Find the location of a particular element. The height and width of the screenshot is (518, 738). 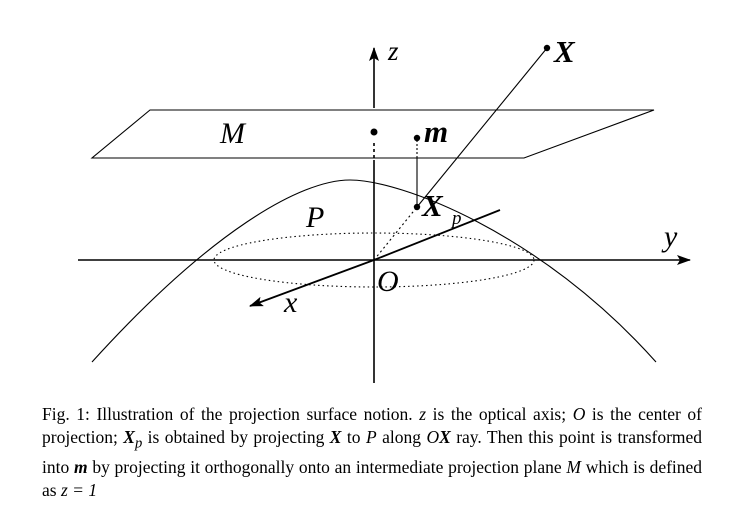

point-X is located at coordinates (547, 48).